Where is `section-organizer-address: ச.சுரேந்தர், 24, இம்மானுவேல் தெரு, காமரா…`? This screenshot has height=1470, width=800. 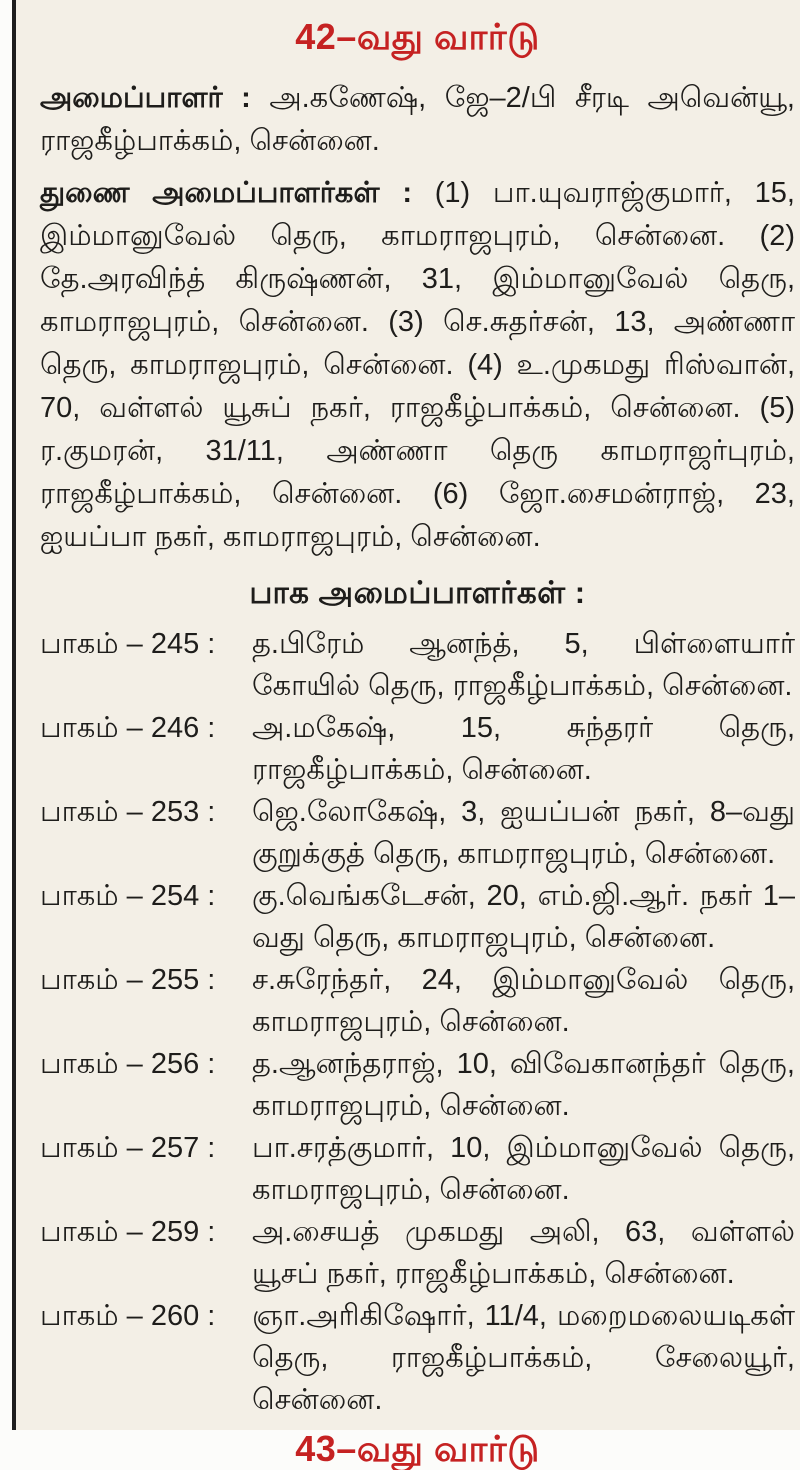 section-organizer-address: ச.சுரேந்தர், 24, இம்மானுவேல் தெரு, காமரா… is located at coordinates (523, 1001).